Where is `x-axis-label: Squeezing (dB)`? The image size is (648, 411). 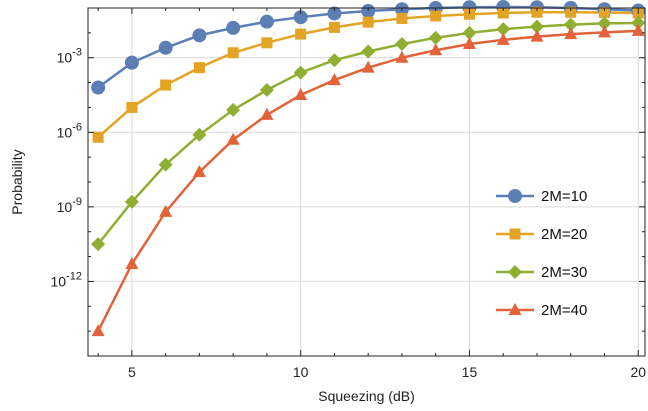
x-axis-label: Squeezing (dB) is located at coordinates (366, 396).